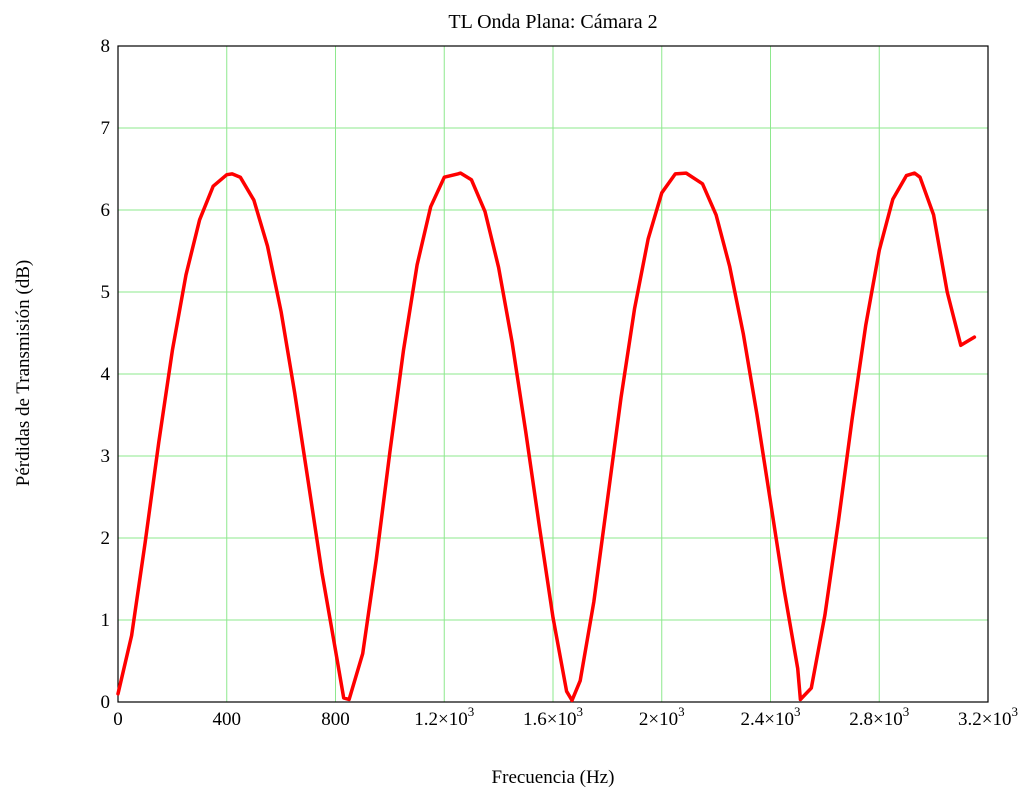  Describe the element at coordinates (552, 22) in the screenshot. I see `chart-title: TL Onda Plana: Cámara 2` at that location.